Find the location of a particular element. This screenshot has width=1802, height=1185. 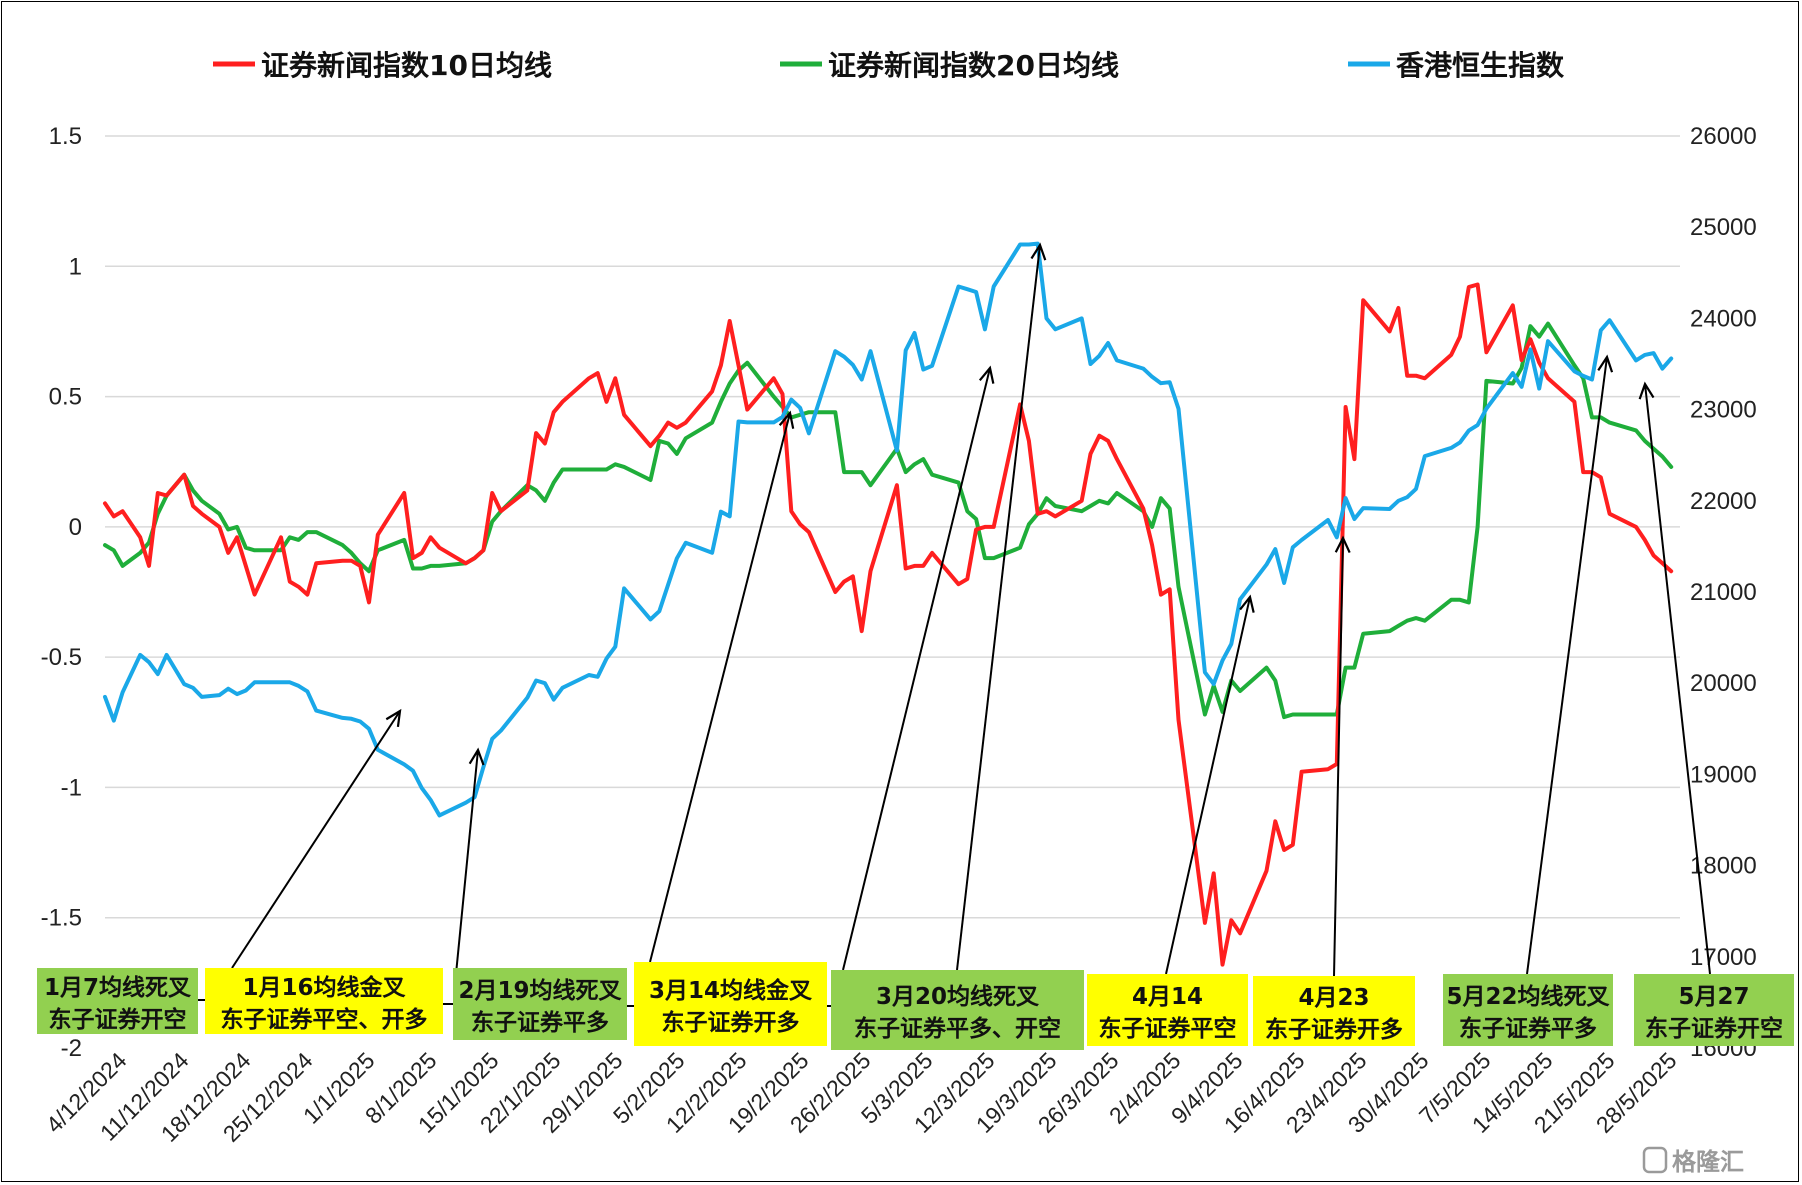

annotation-box: 5月27 东子证券开空 is located at coordinates (1714, 1010).